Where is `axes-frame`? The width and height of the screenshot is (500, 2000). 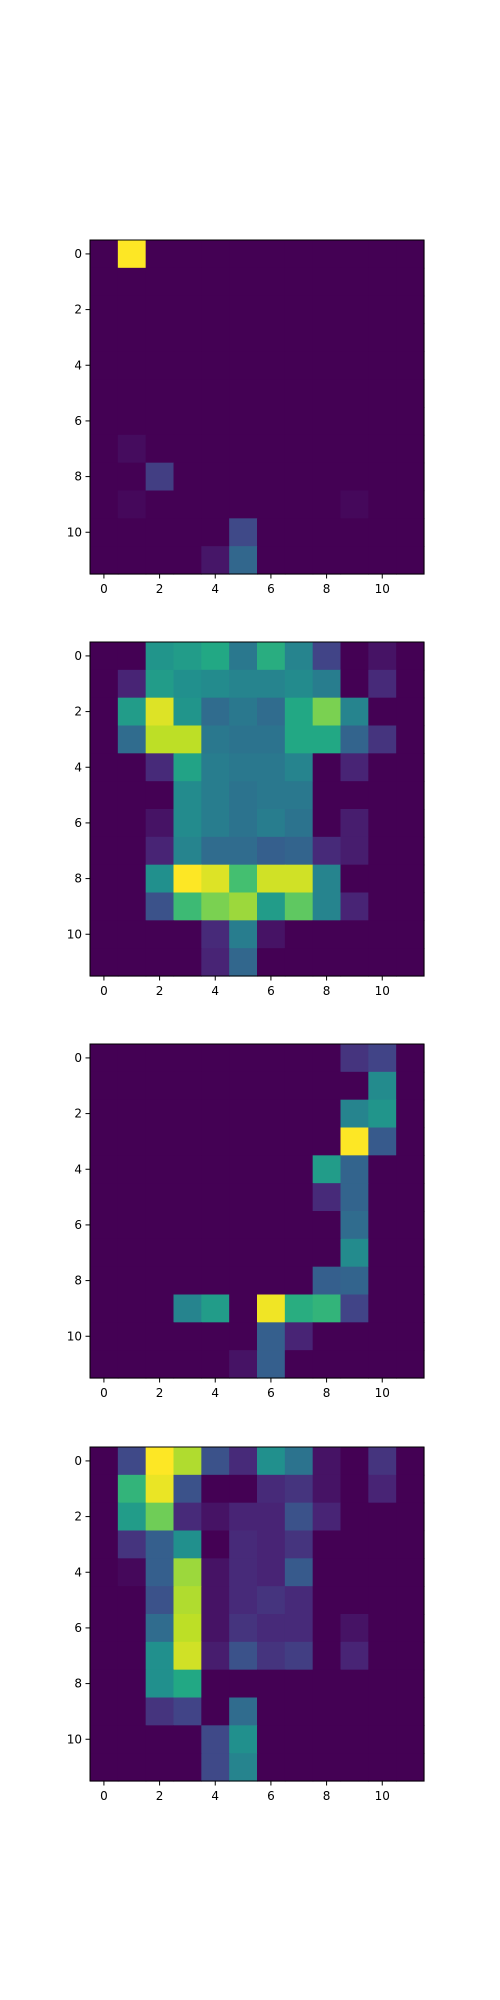 axes-frame is located at coordinates (257, 1614).